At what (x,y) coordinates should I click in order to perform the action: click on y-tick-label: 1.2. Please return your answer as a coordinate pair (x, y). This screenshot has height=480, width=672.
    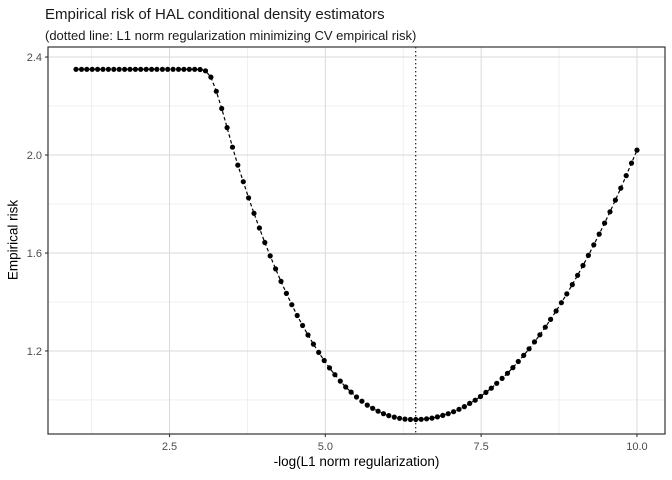
    Looking at the image, I should click on (34, 352).